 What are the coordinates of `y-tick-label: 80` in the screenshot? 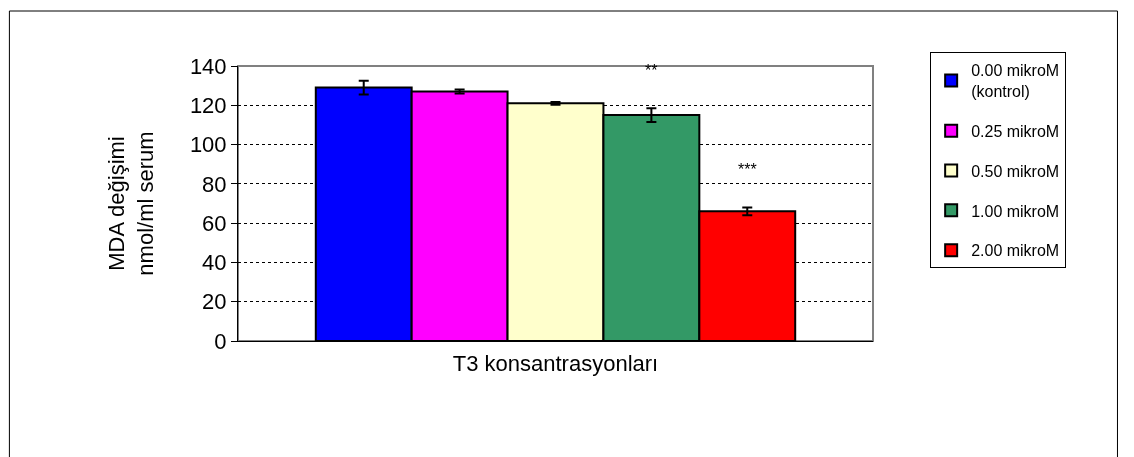 It's located at (214, 184).